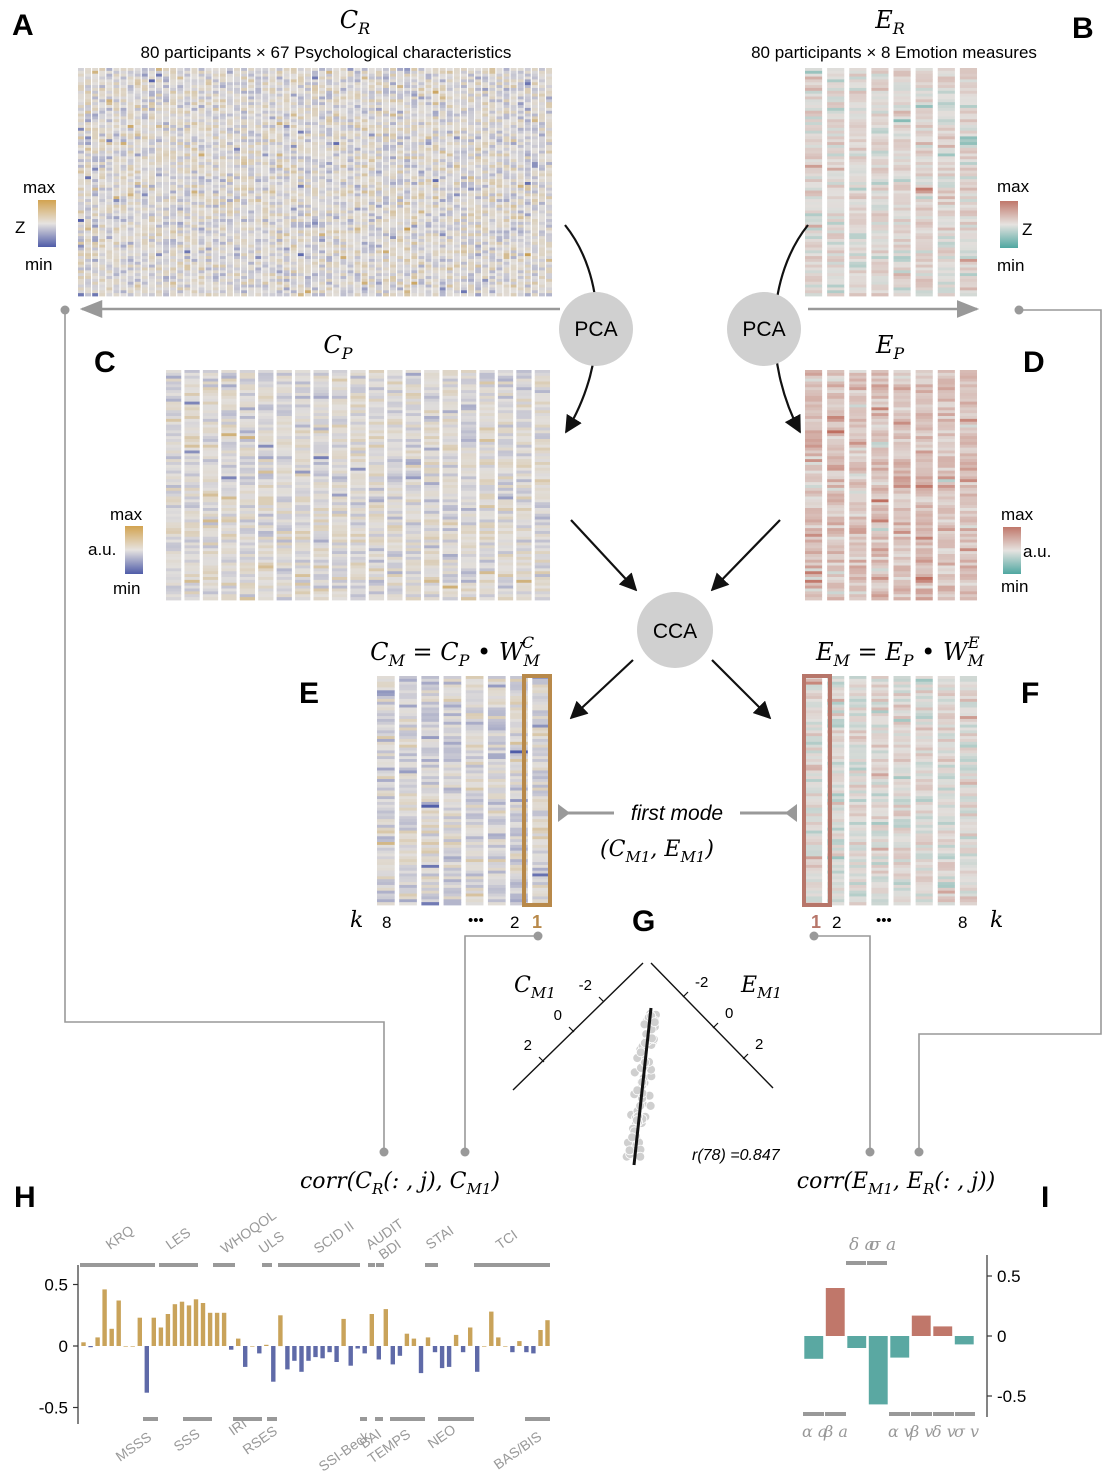  Describe the element at coordinates (604, 555) in the screenshot. I see `arrow-cp-to-cca` at that location.